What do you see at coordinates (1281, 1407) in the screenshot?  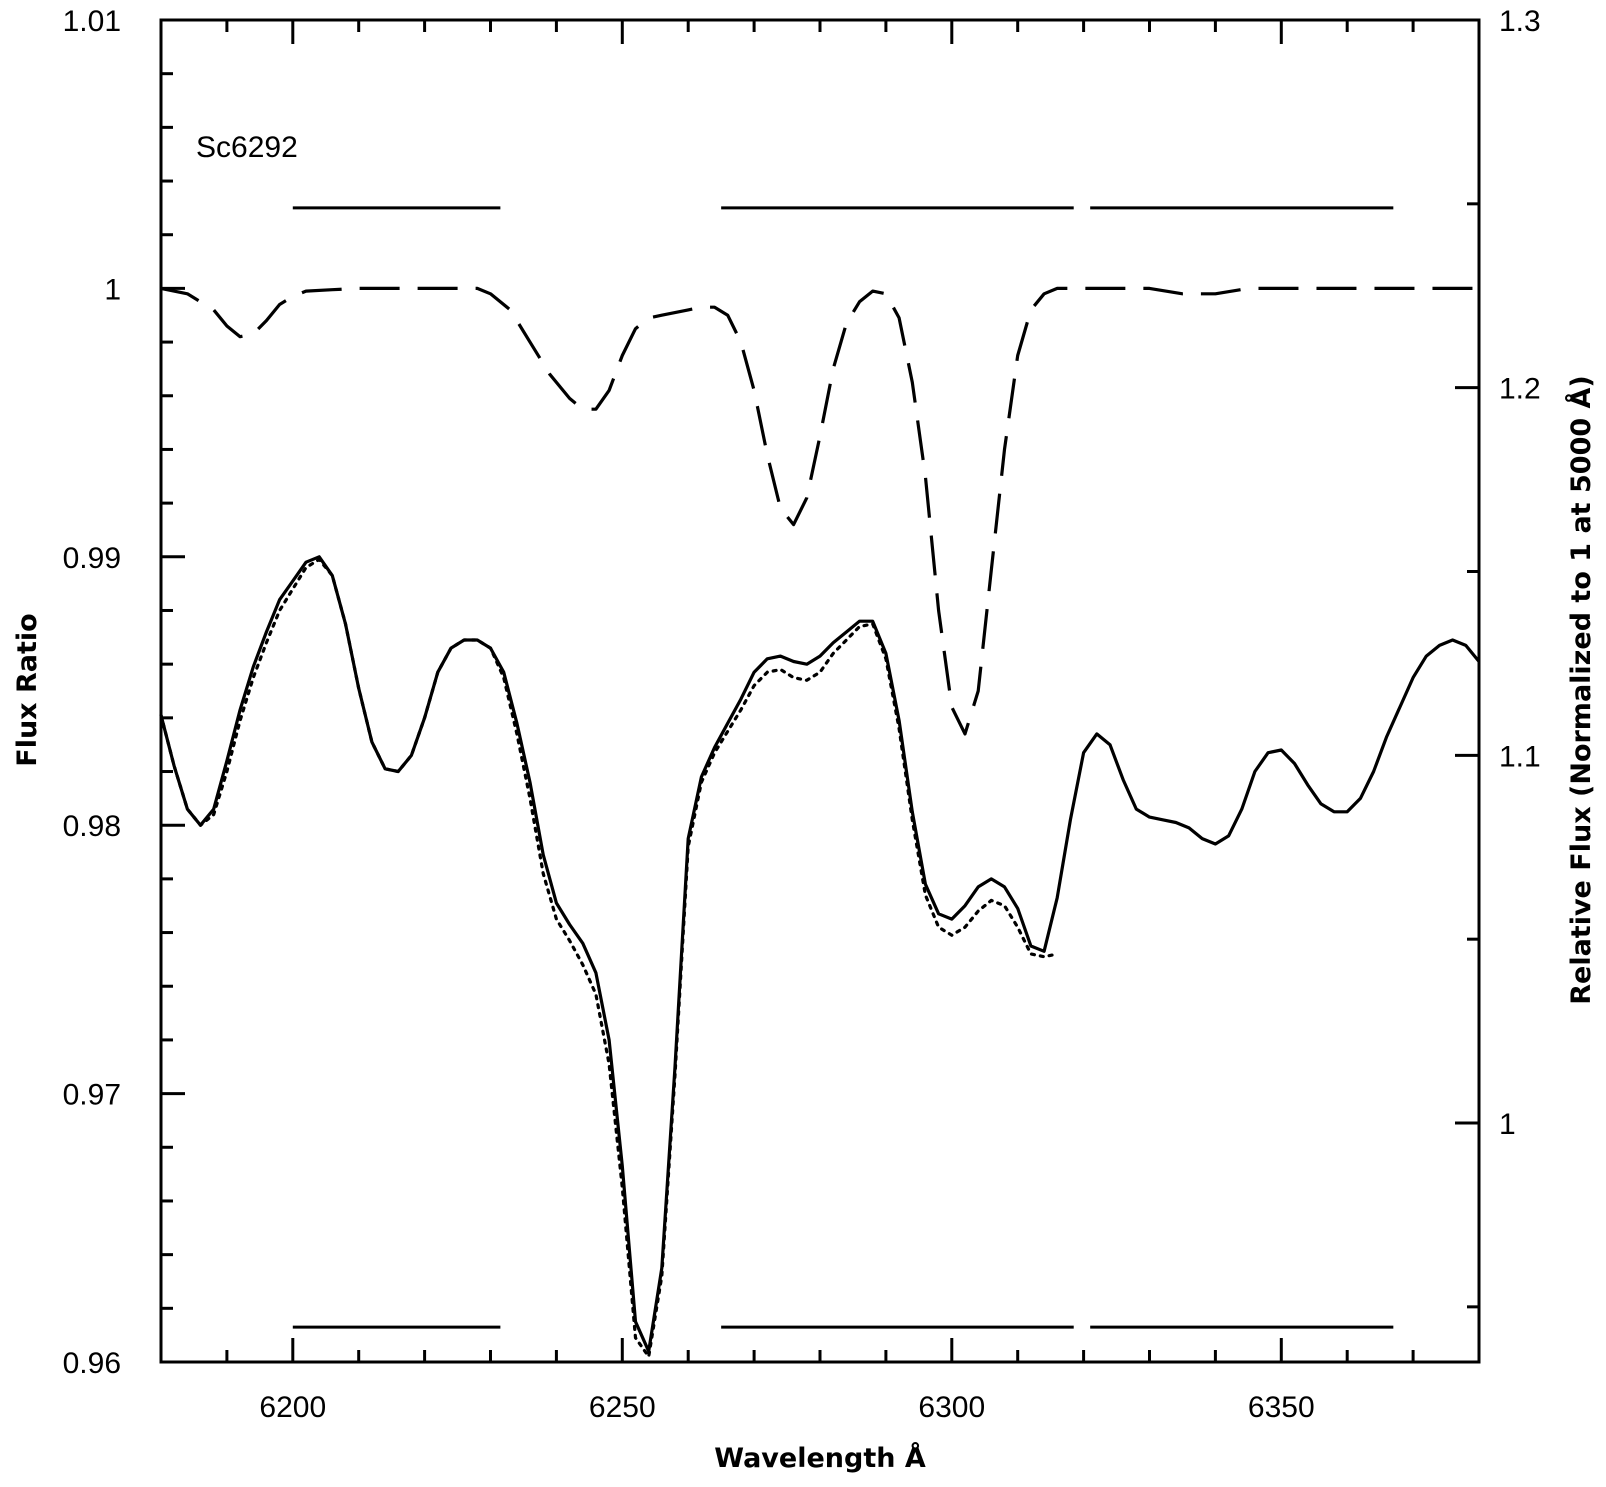 I see `x-tick-label: 6350` at bounding box center [1281, 1407].